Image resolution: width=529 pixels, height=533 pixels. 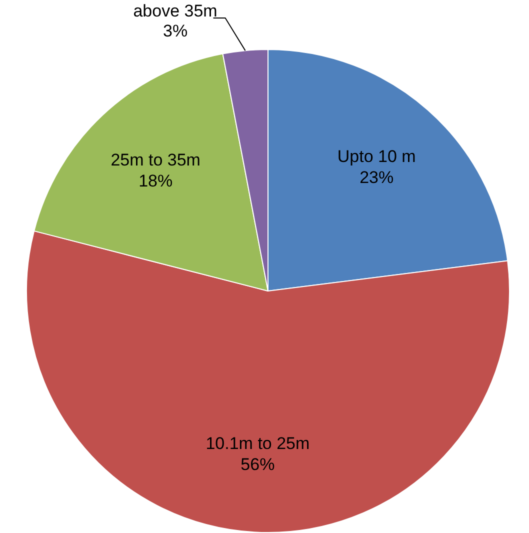 What do you see at coordinates (175, 11) in the screenshot?
I see `slice-label: above 35m` at bounding box center [175, 11].